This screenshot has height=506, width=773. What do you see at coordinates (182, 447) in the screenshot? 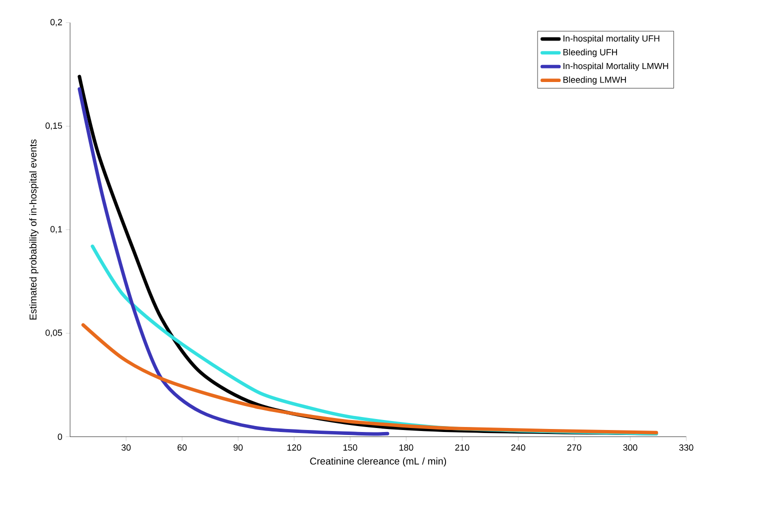
I see `x-tick-label: 60` at bounding box center [182, 447].